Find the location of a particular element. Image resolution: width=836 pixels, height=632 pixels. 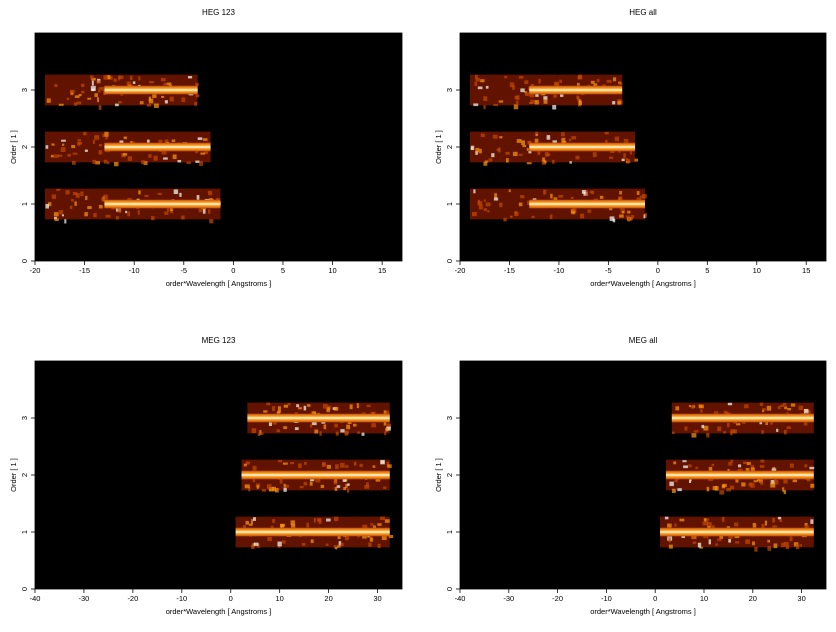

x-tick-label: -30 is located at coordinates (508, 598).